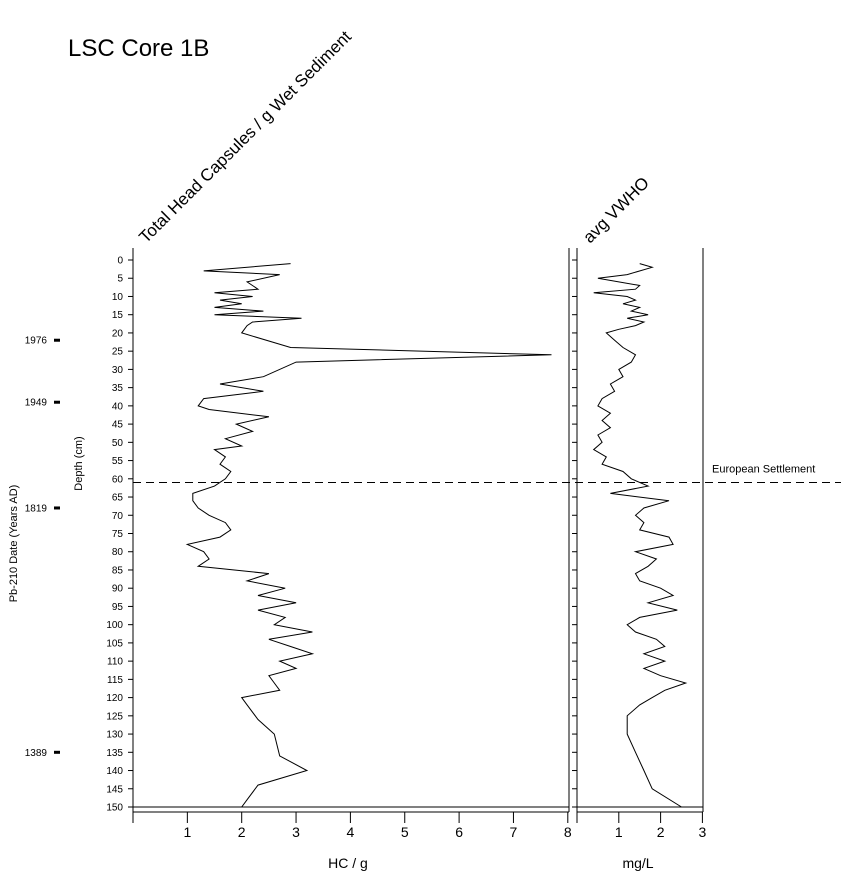 This screenshot has height=880, width=841. I want to click on depth-tick-label: 25, so click(118, 352).